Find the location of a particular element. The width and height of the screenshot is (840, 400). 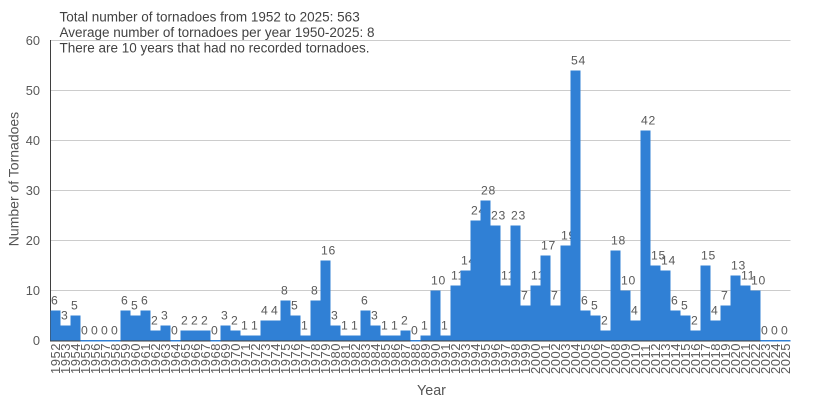

svg-text: 2019 is located at coordinates (725, 358).